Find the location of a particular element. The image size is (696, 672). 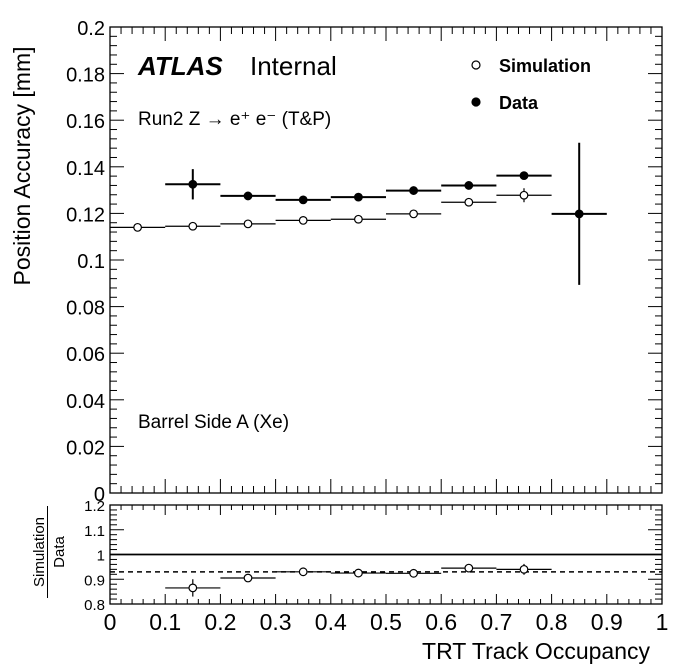

y-tick-label: 0.02 is located at coordinates (85, 448).